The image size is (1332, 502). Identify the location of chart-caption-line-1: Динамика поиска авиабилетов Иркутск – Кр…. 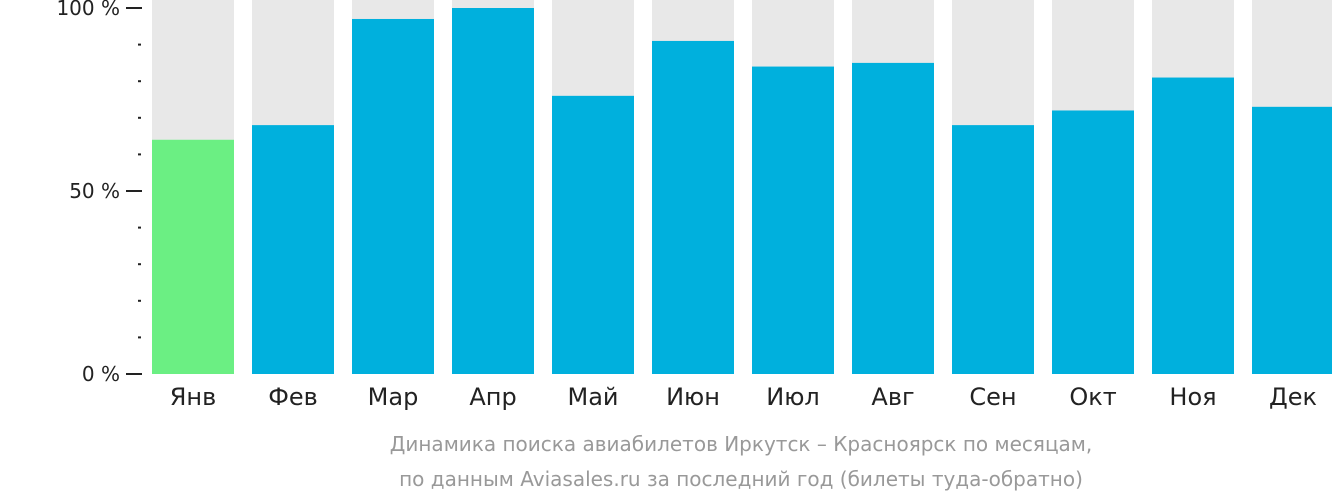
(741, 444).